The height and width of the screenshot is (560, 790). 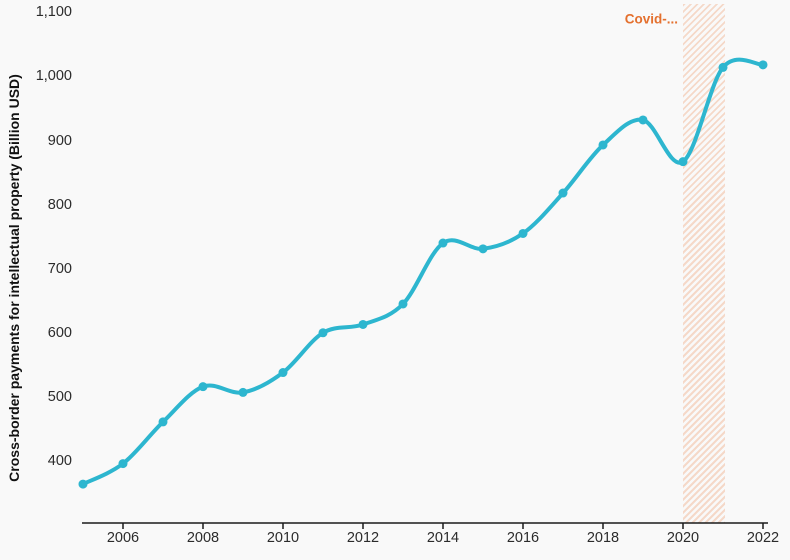 What do you see at coordinates (123, 538) in the screenshot?
I see `x-tick-label: 2006` at bounding box center [123, 538].